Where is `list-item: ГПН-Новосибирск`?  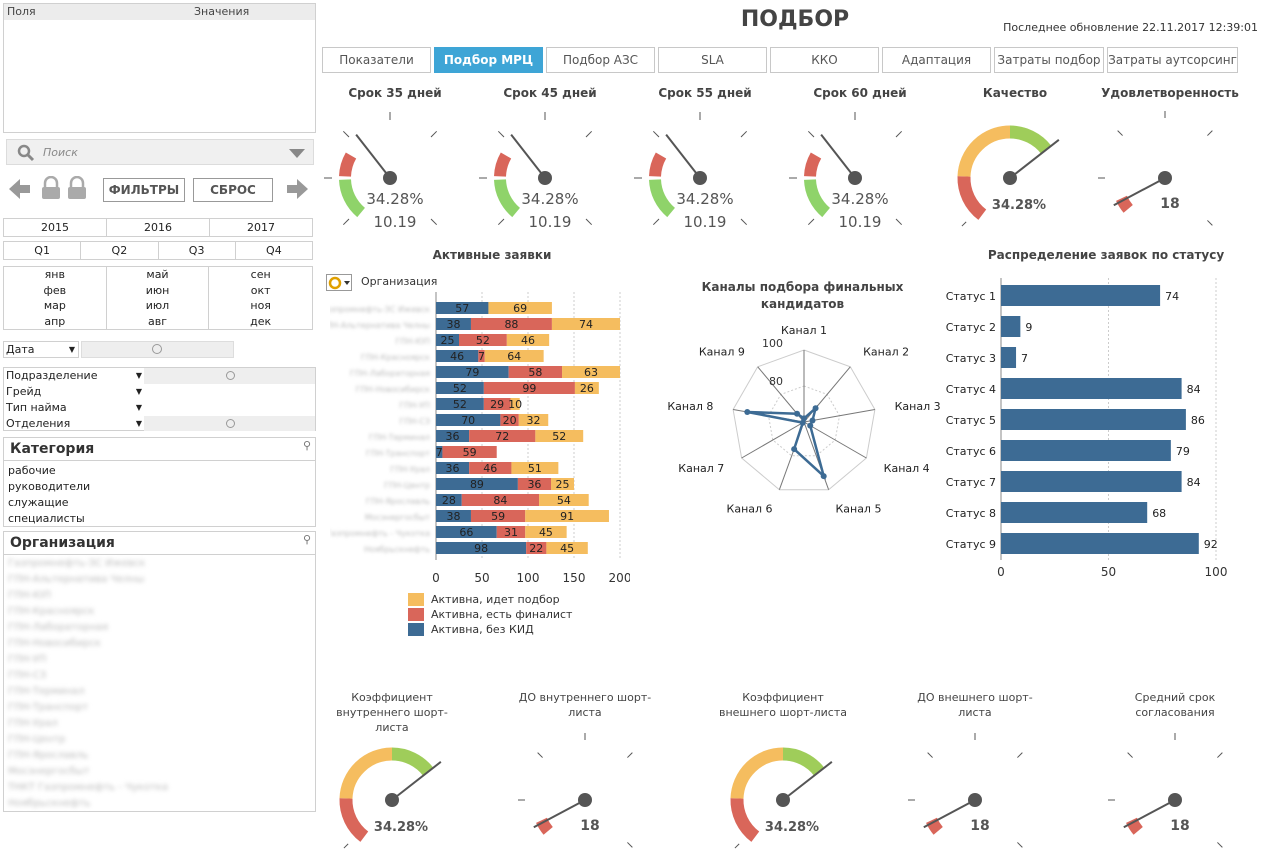
list-item: ГПН-Новосибирск is located at coordinates (54, 643).